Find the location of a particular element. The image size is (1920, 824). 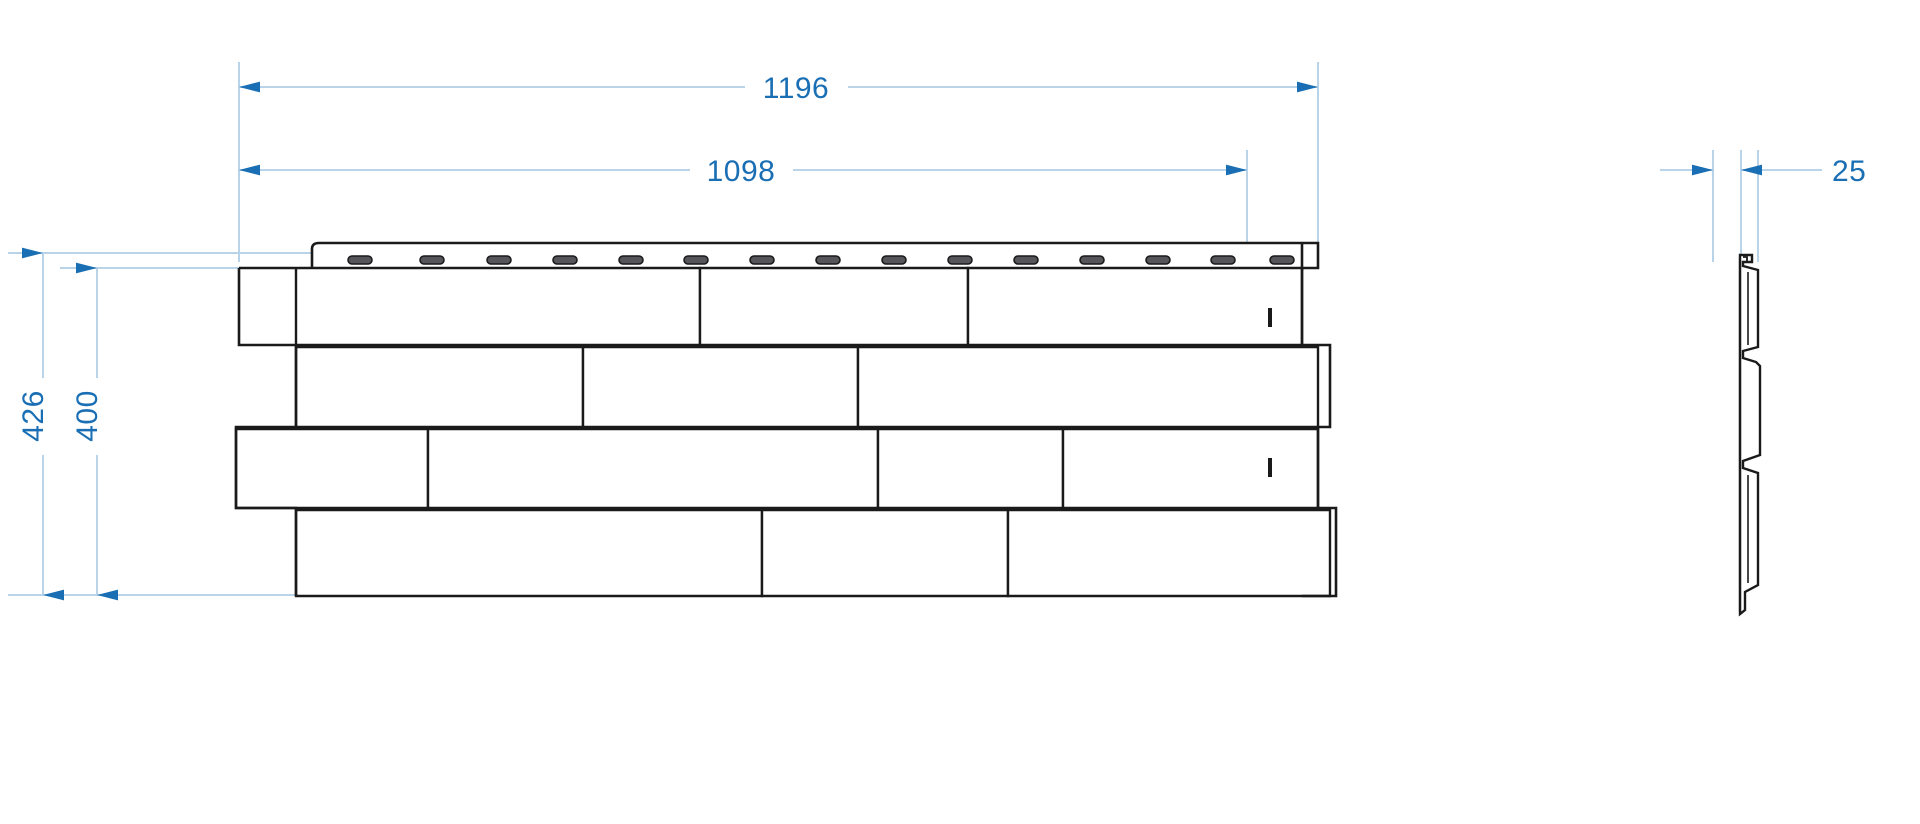

exposed-width-label: 1098 is located at coordinates (741, 171).